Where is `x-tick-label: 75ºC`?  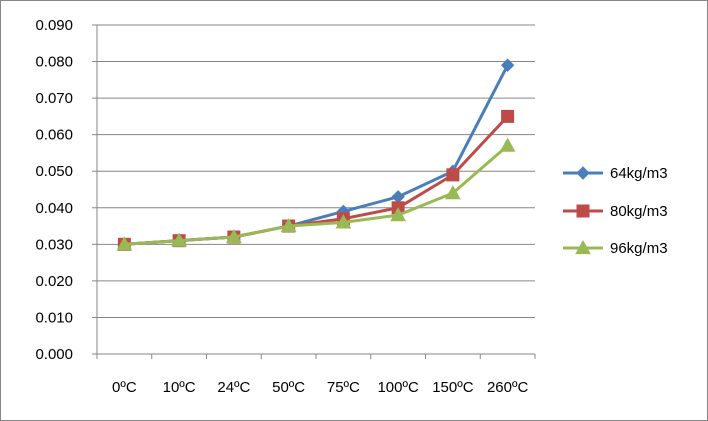 x-tick-label: 75ºC is located at coordinates (343, 387).